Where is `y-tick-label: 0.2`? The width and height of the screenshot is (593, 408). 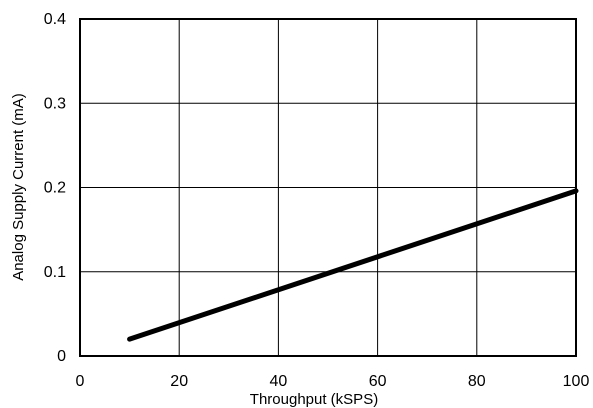 y-tick-label: 0.2 is located at coordinates (55, 188).